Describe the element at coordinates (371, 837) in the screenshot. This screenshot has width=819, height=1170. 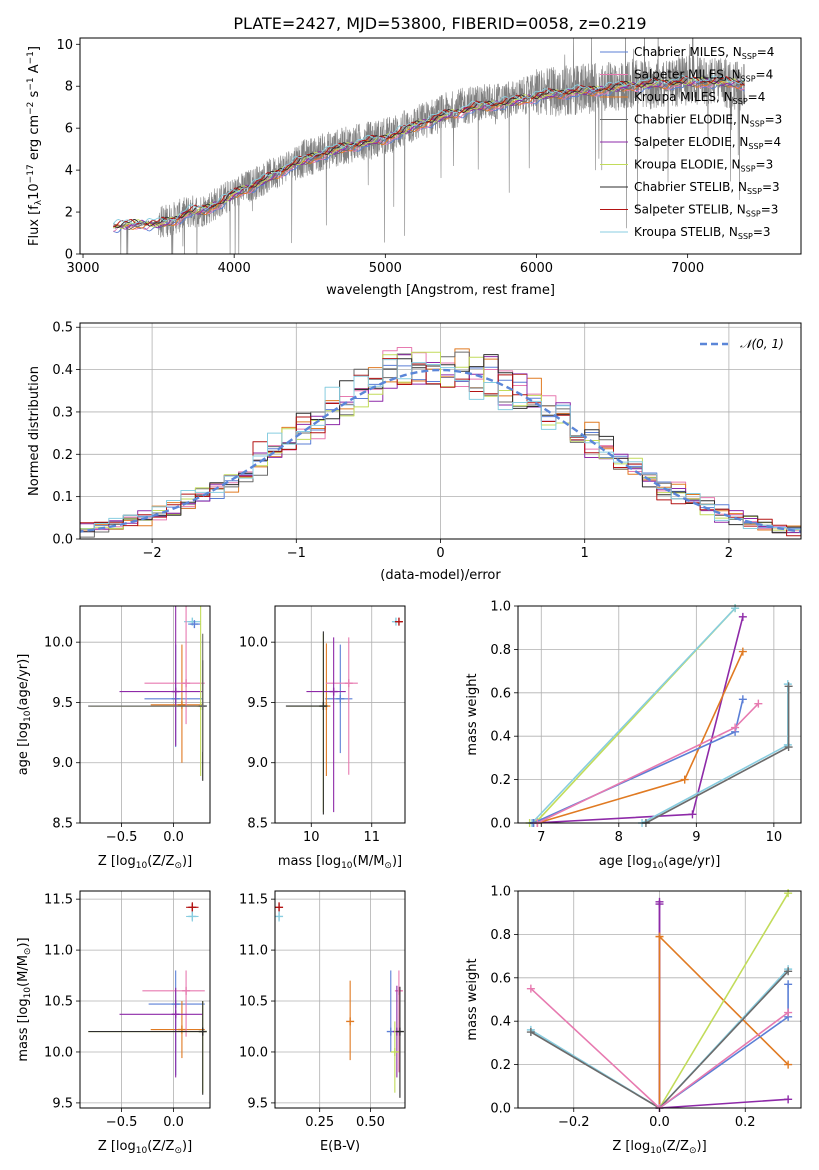
I see `x-tick-label: 11` at that location.